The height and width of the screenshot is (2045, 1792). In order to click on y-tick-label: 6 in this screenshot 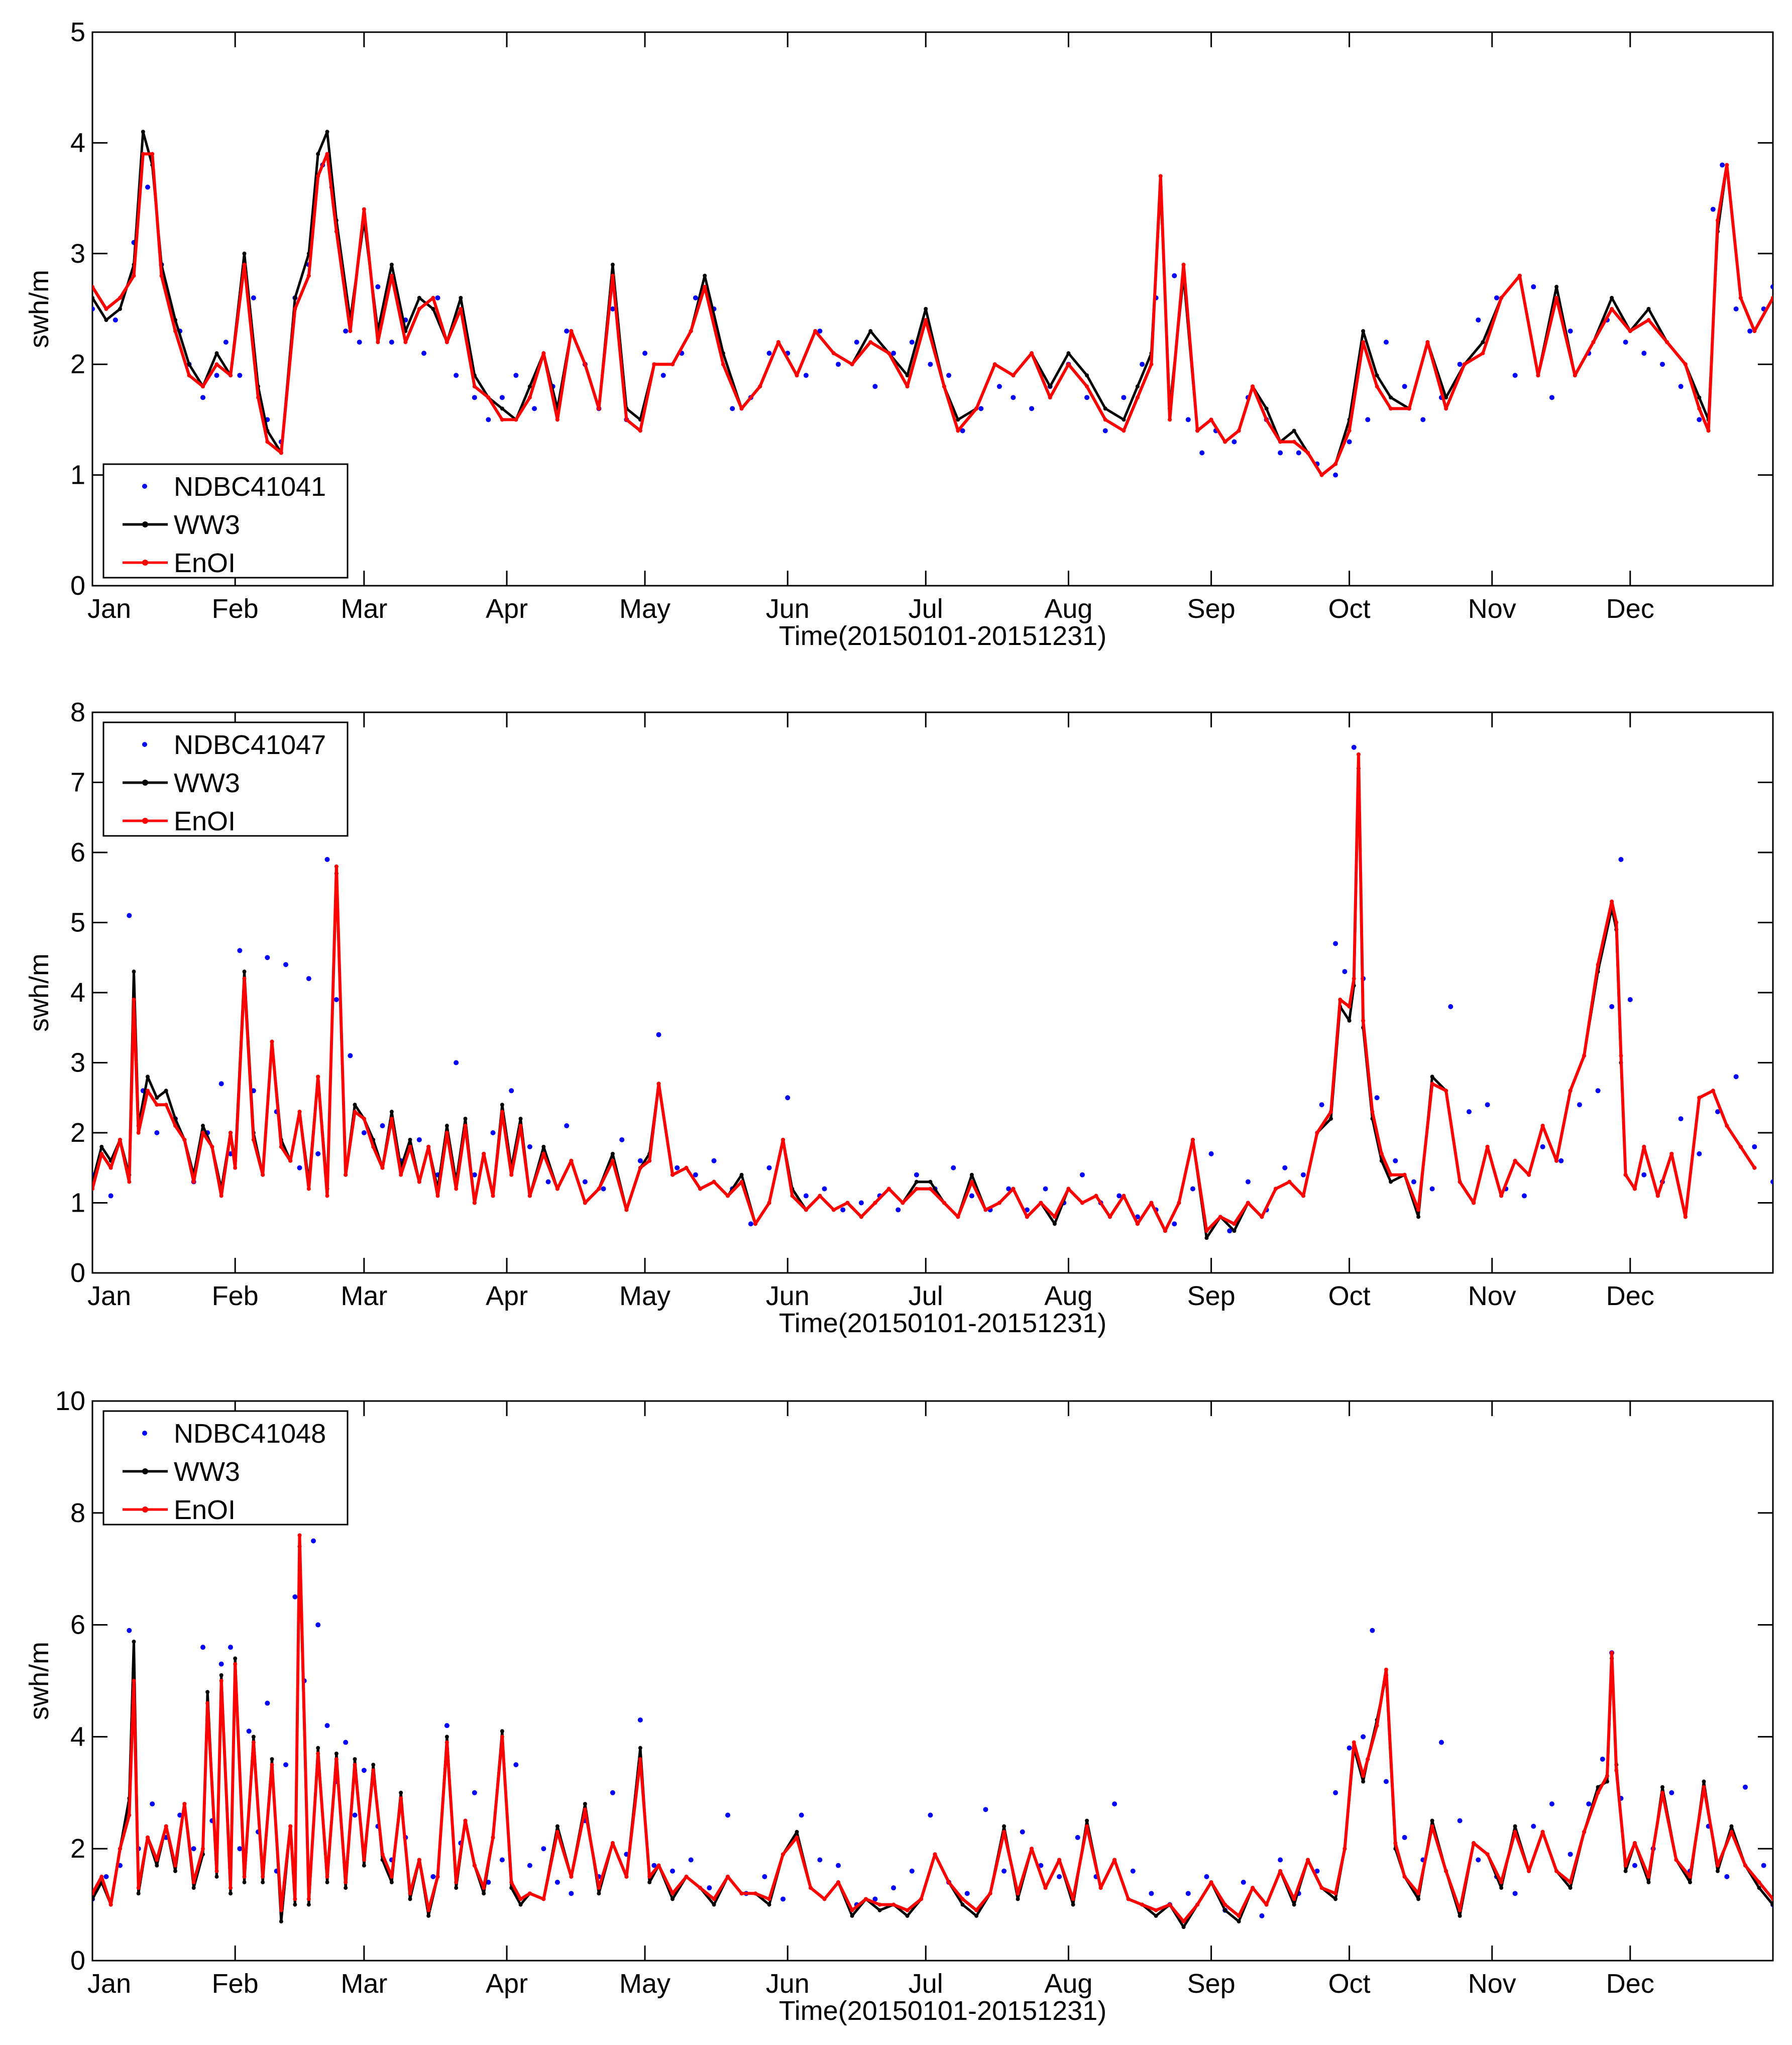, I will do `click(77, 852)`.